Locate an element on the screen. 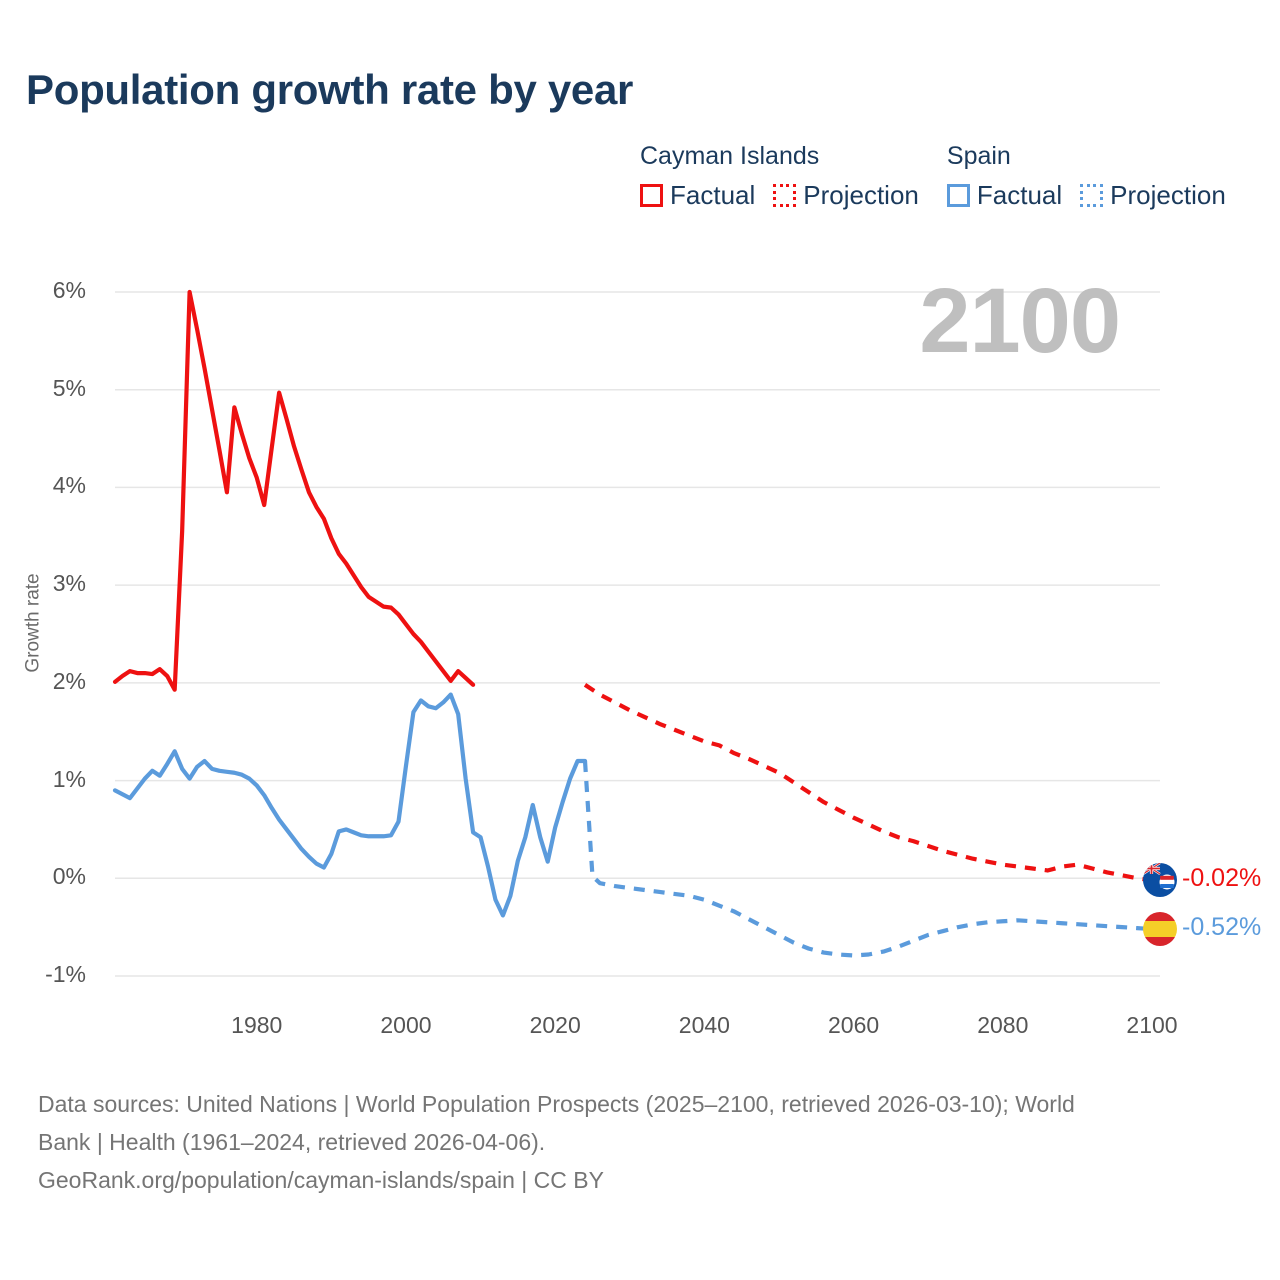 This screenshot has width=1280, height=1280. x-axis-tick-label: 2100 is located at coordinates (1152, 1025).